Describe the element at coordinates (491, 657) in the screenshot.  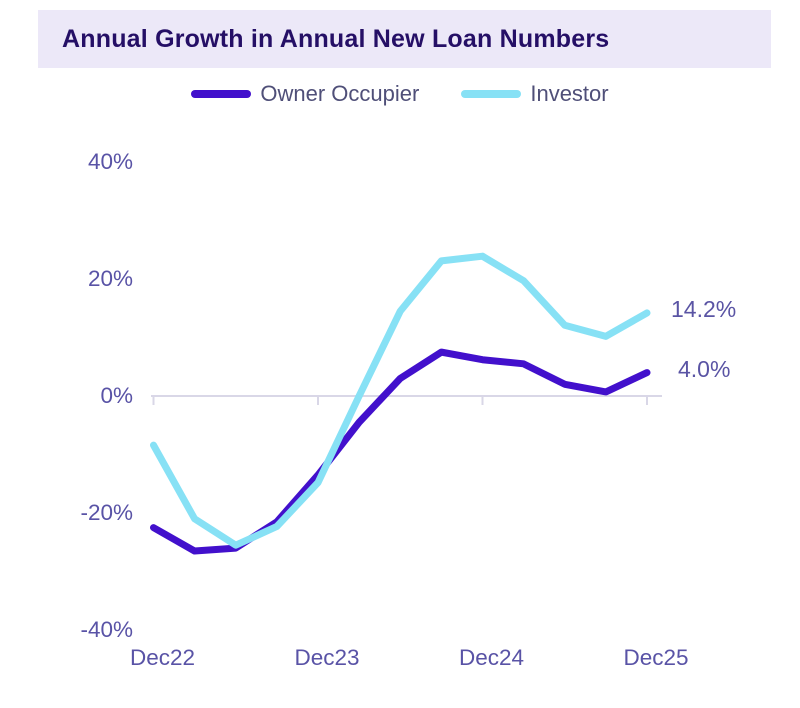
I see `x-tick-label-dec24: Dec24` at that location.